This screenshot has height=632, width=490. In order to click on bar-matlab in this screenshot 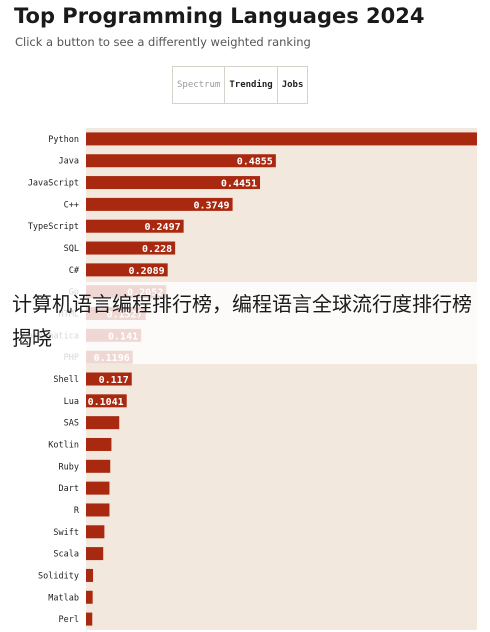, I will do `click(89, 597)`.